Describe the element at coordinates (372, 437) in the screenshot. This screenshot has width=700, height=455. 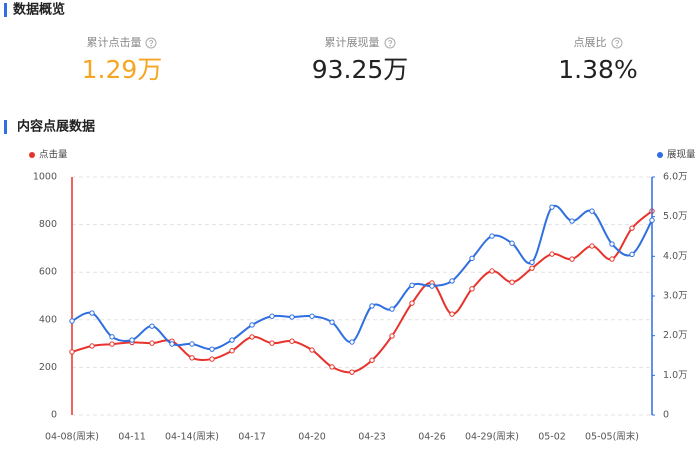
I see `x-tick-label: 04-23` at that location.